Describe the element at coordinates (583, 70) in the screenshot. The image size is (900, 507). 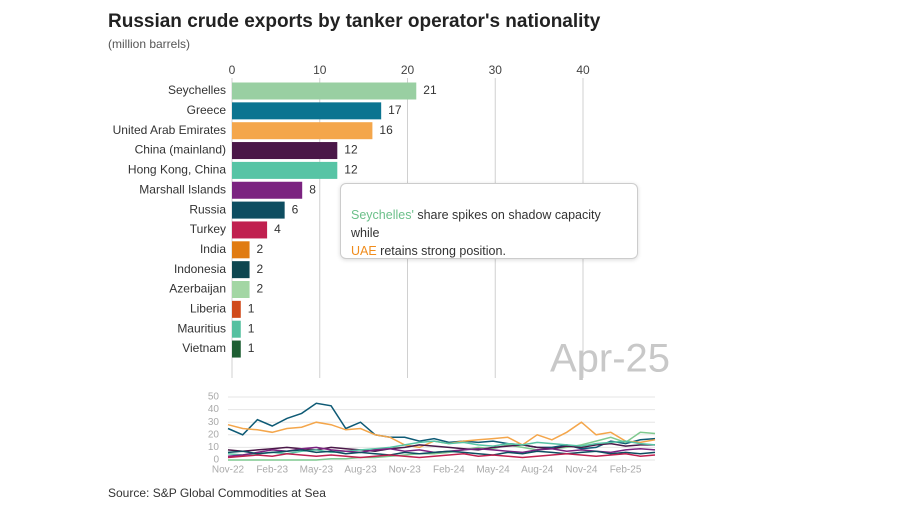
I see `x-tick-label: 40` at that location.